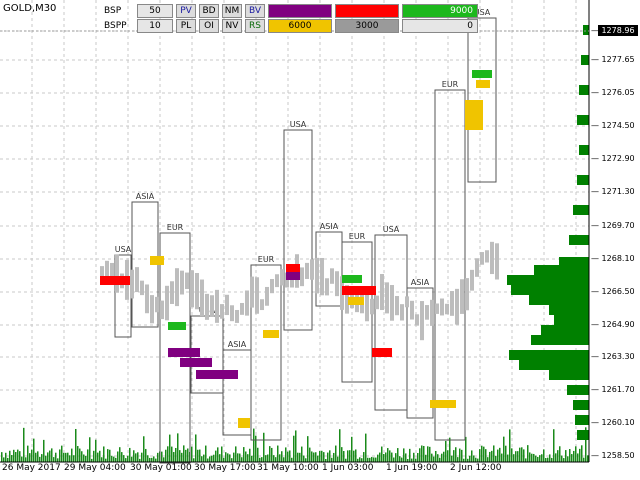  Describe the element at coordinates (298, 124) in the screenshot. I see `session-label: USA` at that location.